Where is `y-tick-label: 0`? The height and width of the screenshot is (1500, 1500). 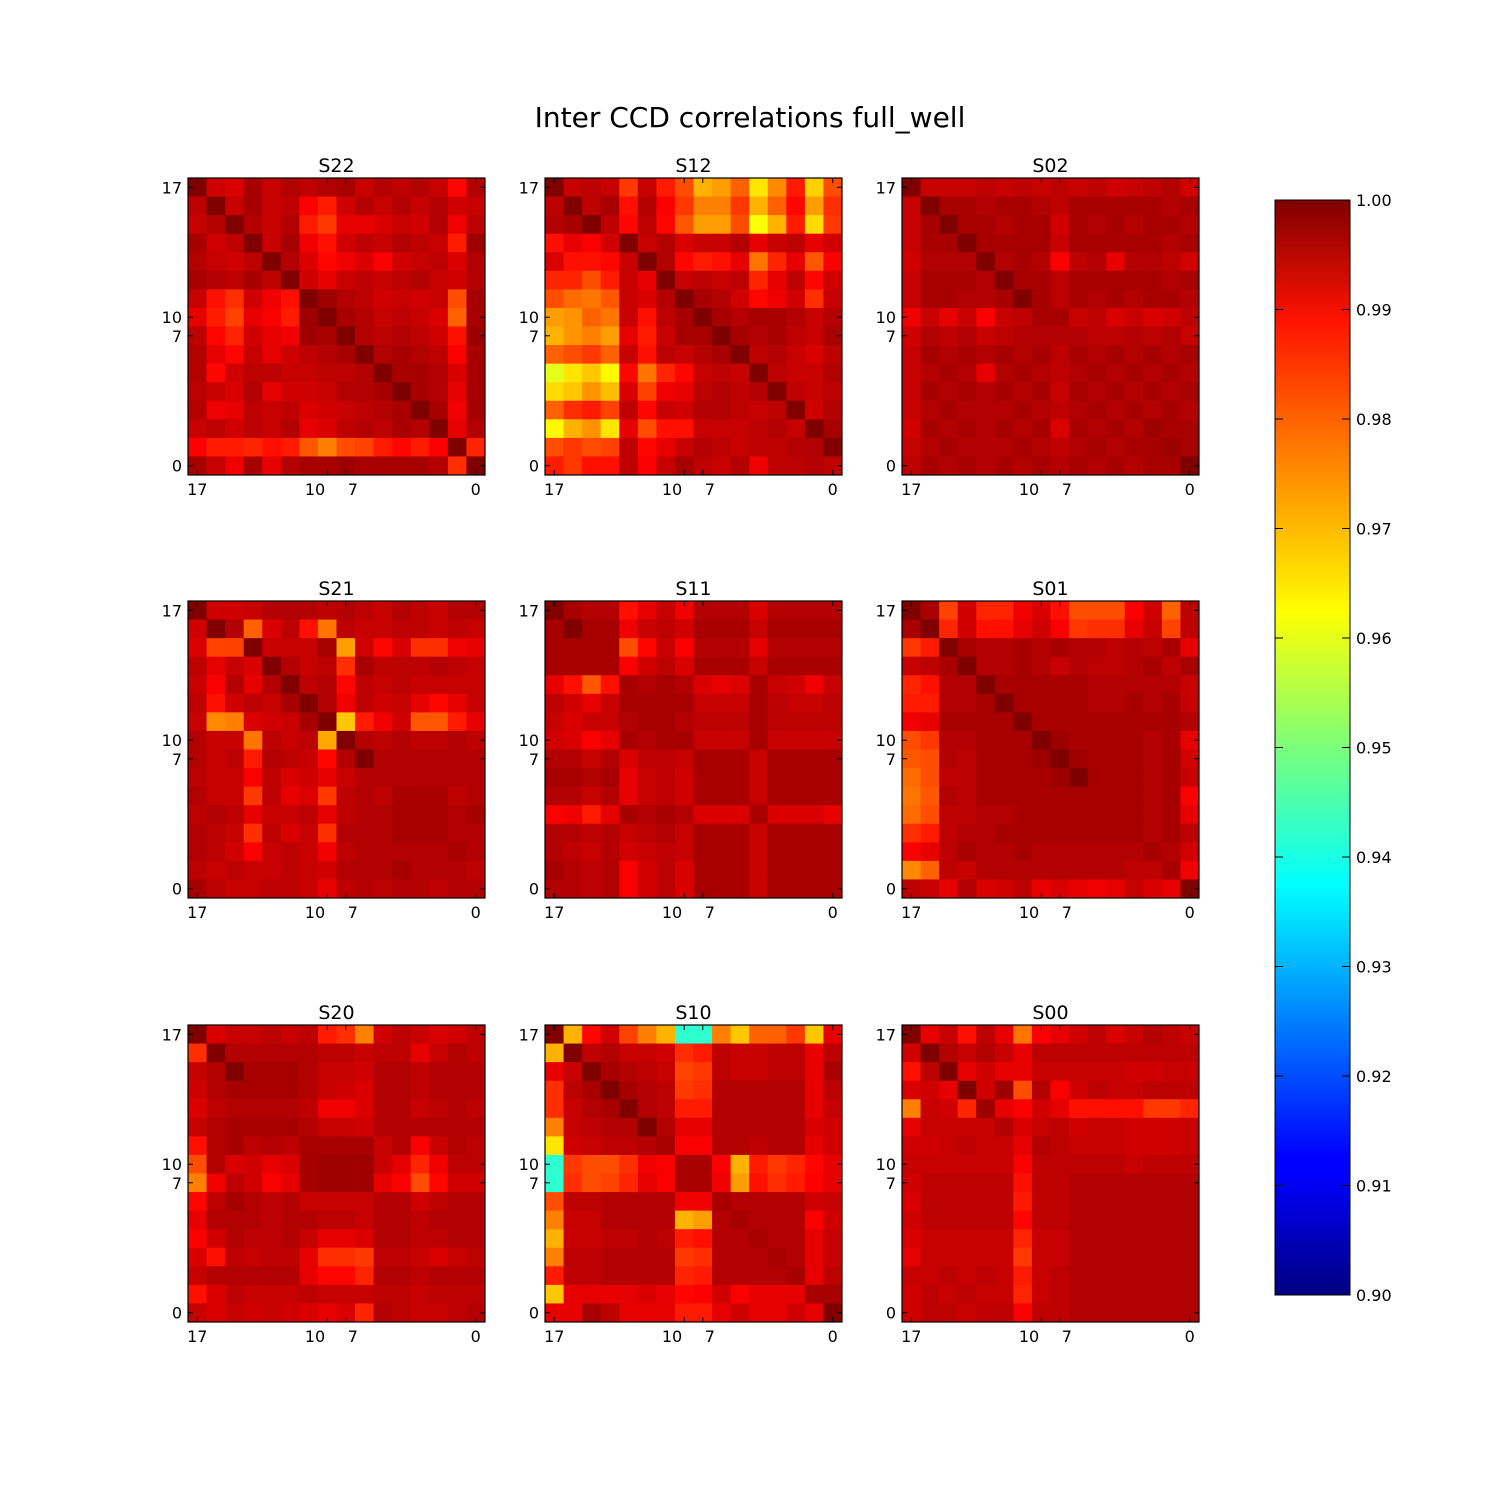 y-tick-label: 0 is located at coordinates (891, 1313).